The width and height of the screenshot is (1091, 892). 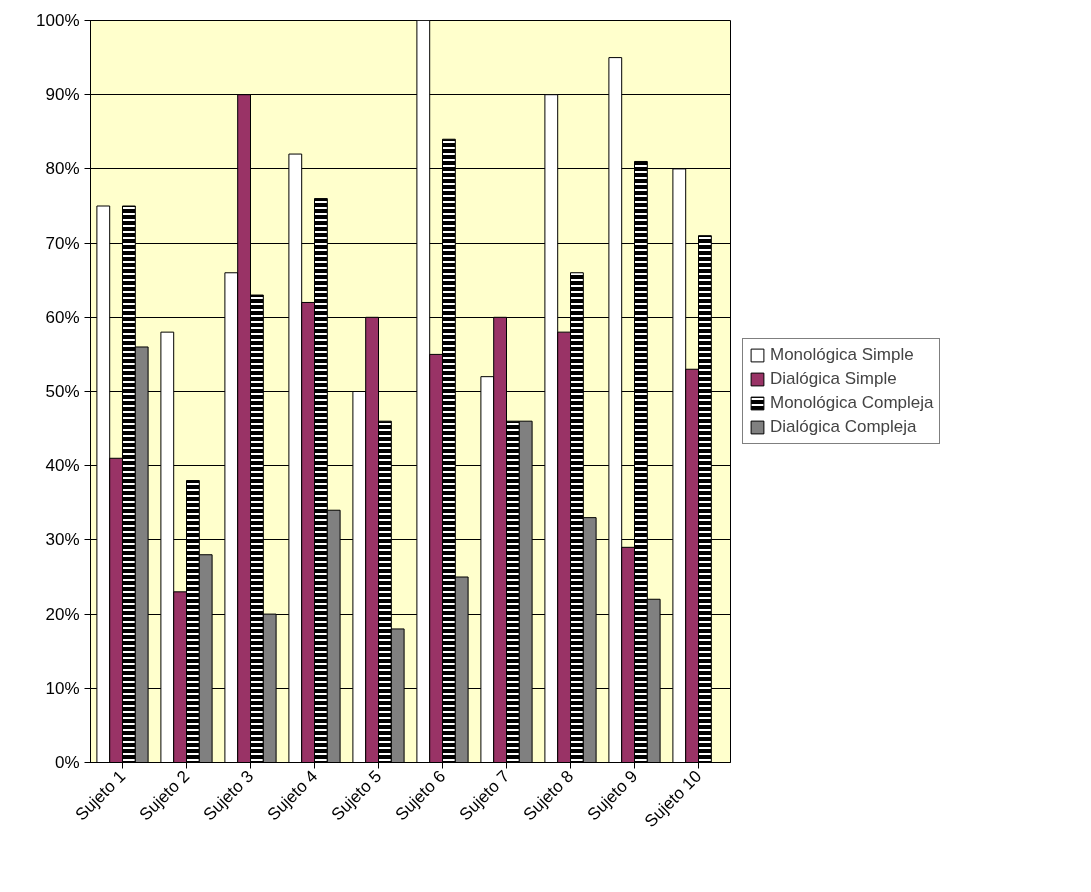 What do you see at coordinates (62, 614) in the screenshot?
I see `y-tick-label: 20%` at bounding box center [62, 614].